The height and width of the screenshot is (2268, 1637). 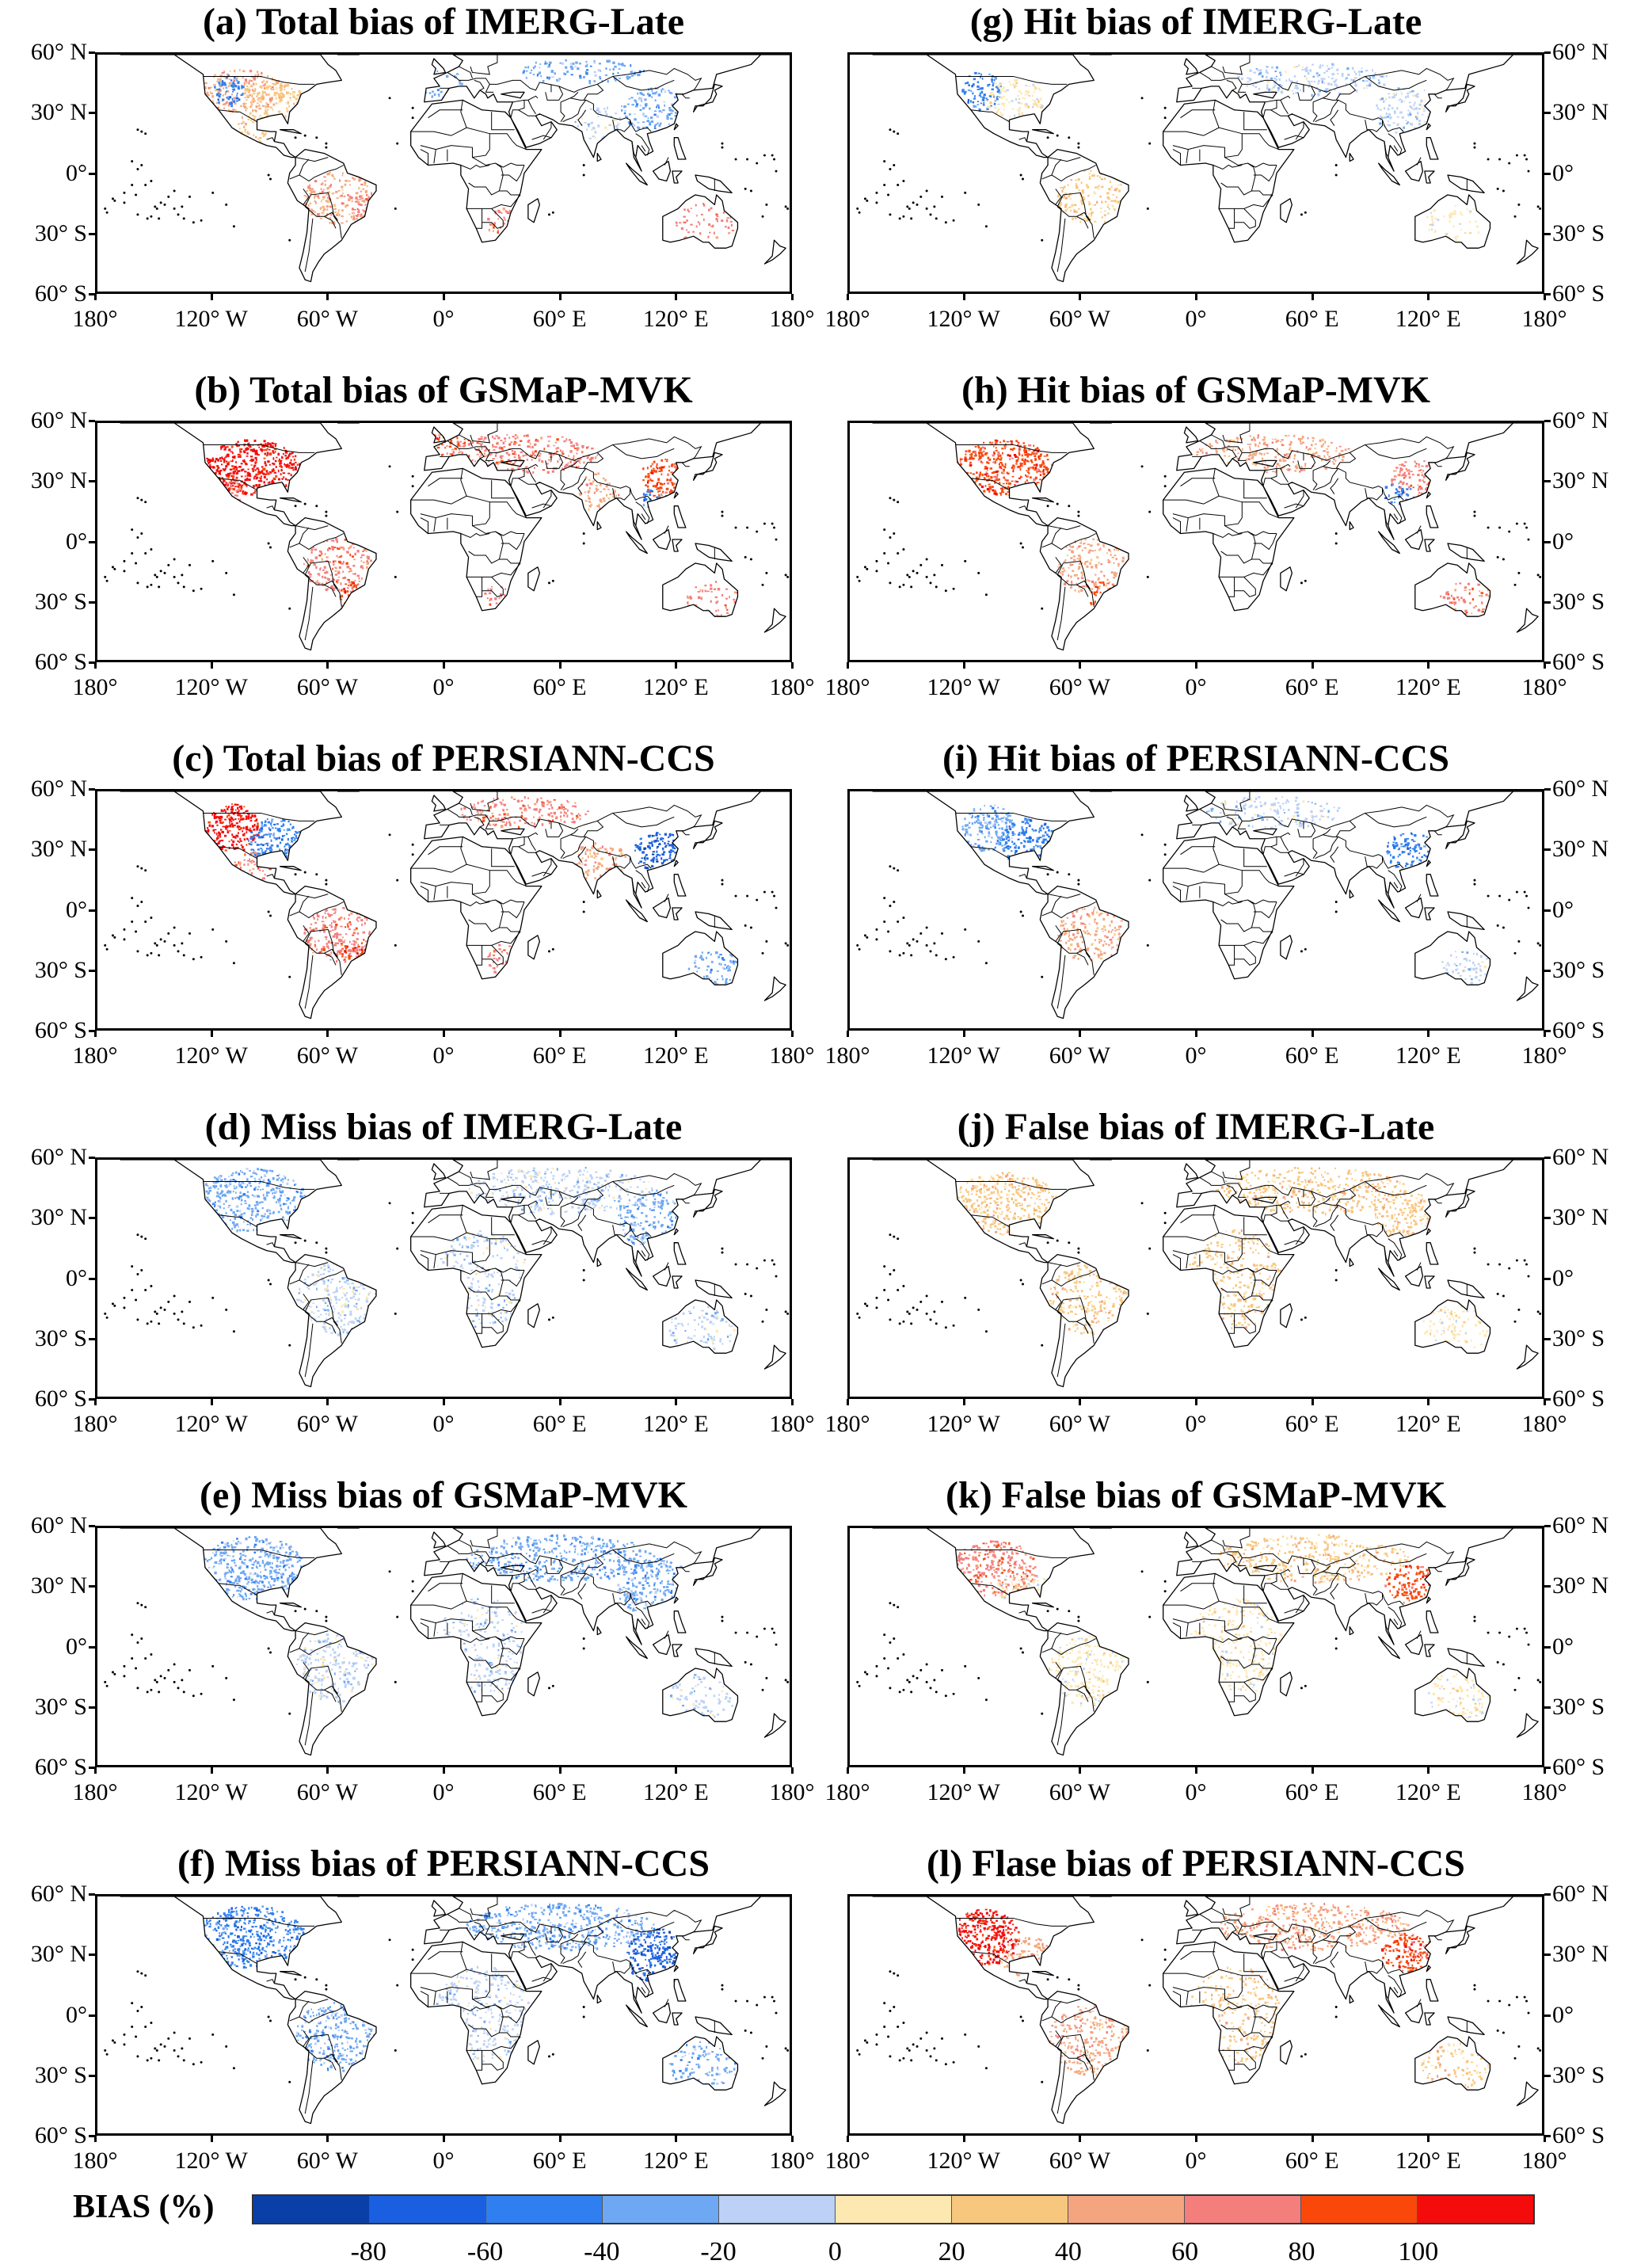 I want to click on coastline-newguinea, so click(x=714, y=184).